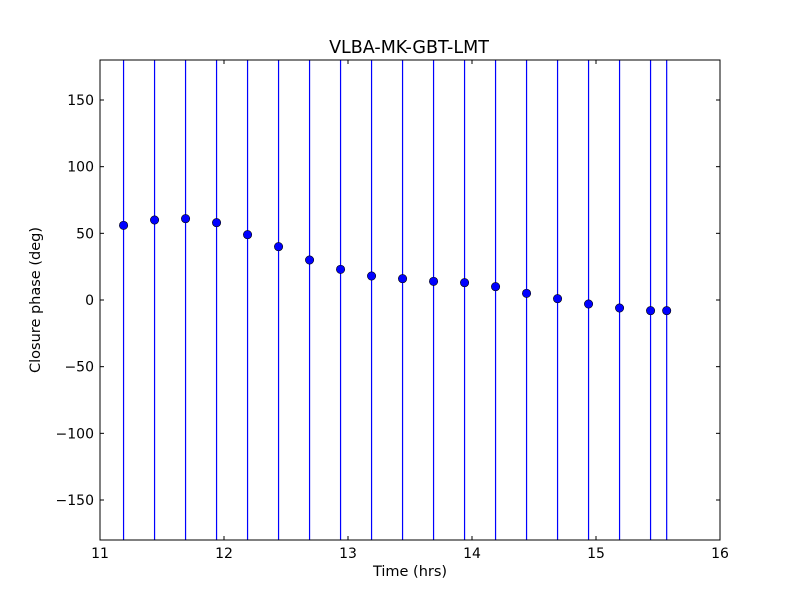 This screenshot has height=600, width=800. Describe the element at coordinates (409, 48) in the screenshot. I see `chart-title: VLBA-MK-GBT-LMT` at that location.